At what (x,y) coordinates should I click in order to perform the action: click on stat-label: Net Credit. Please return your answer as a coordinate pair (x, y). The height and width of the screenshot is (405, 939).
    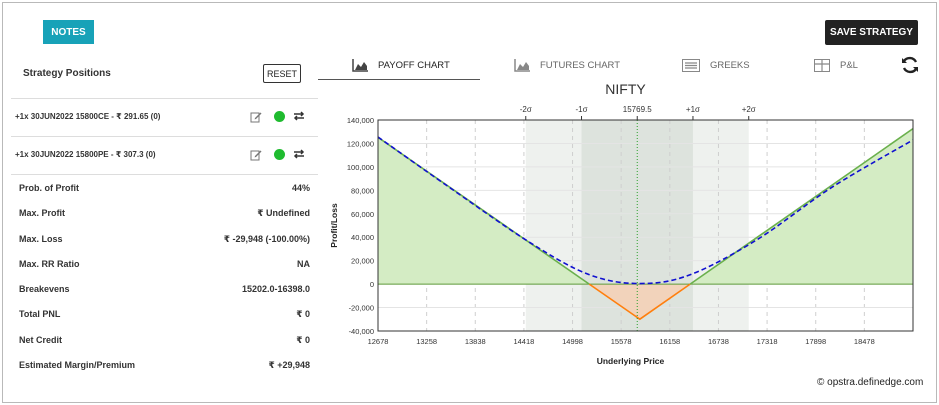
    Looking at the image, I should click on (41, 339).